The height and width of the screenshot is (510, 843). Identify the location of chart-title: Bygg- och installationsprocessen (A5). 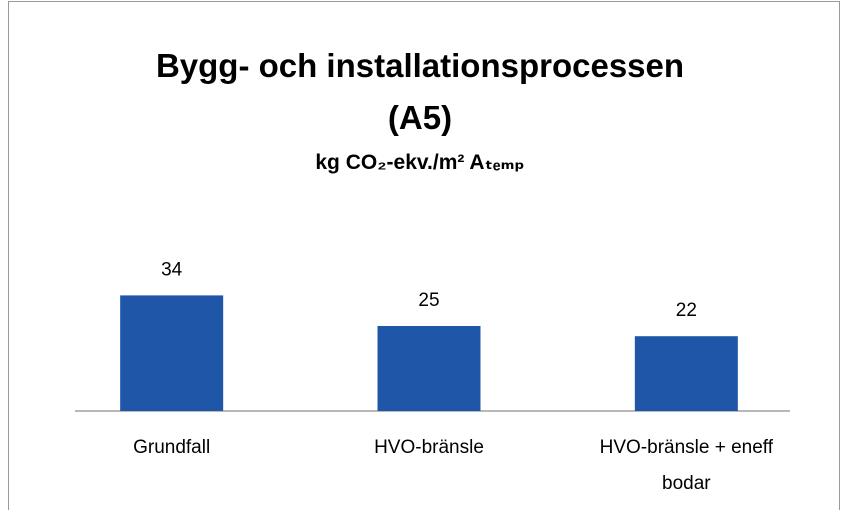
(420, 91).